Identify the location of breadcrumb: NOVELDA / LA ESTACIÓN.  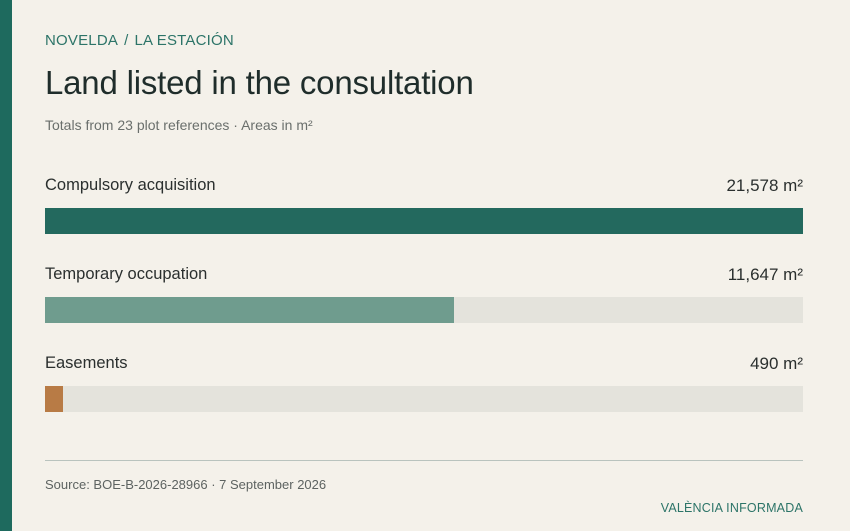
(139, 40).